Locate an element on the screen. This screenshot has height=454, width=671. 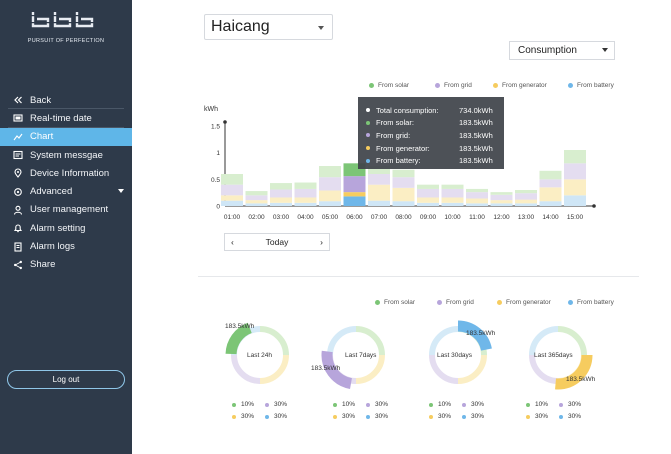
x-tick-label: 14:00 is located at coordinates (550, 217).